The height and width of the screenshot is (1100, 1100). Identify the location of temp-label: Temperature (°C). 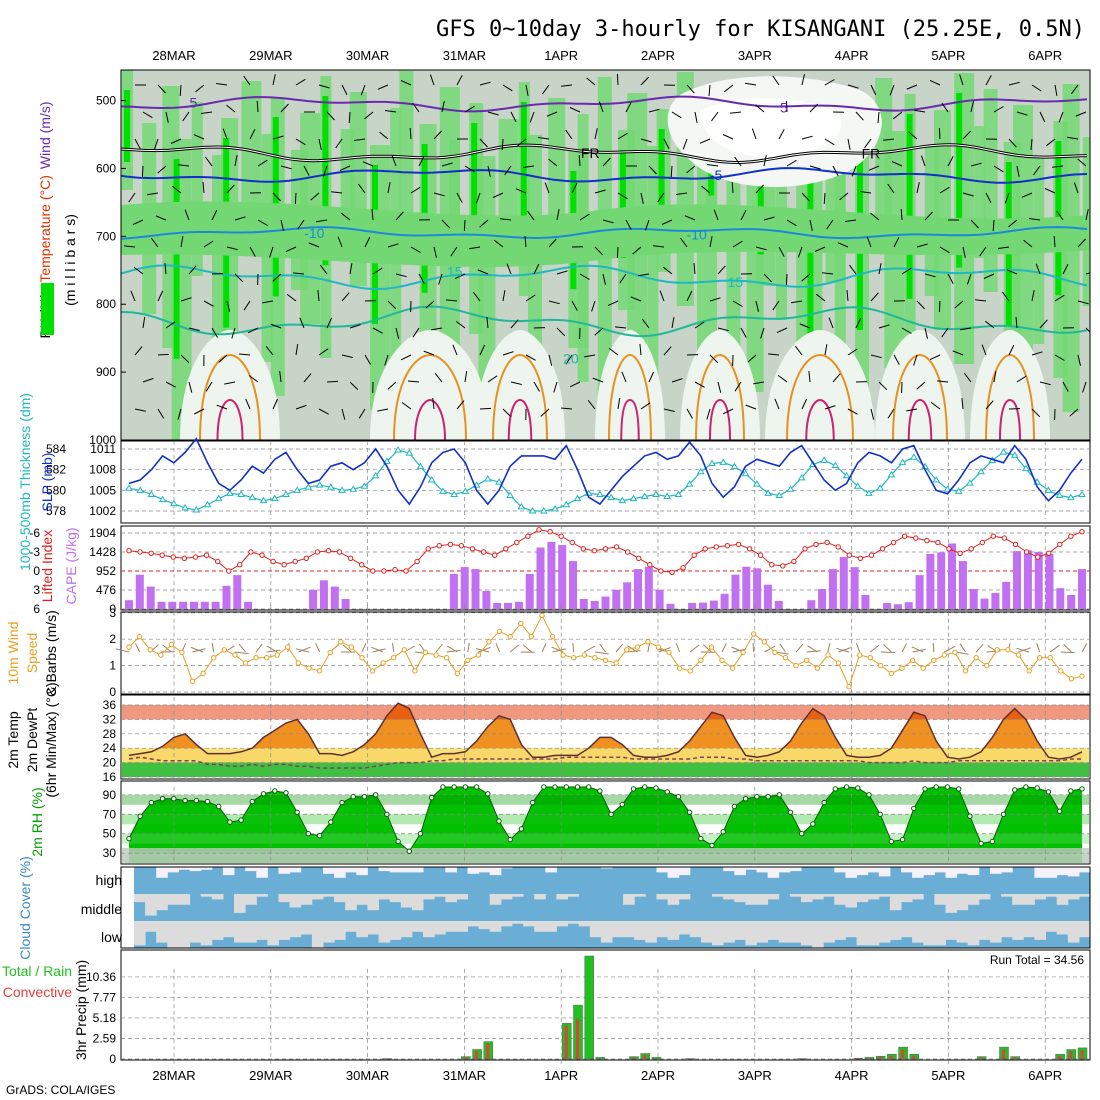
(45, 229).